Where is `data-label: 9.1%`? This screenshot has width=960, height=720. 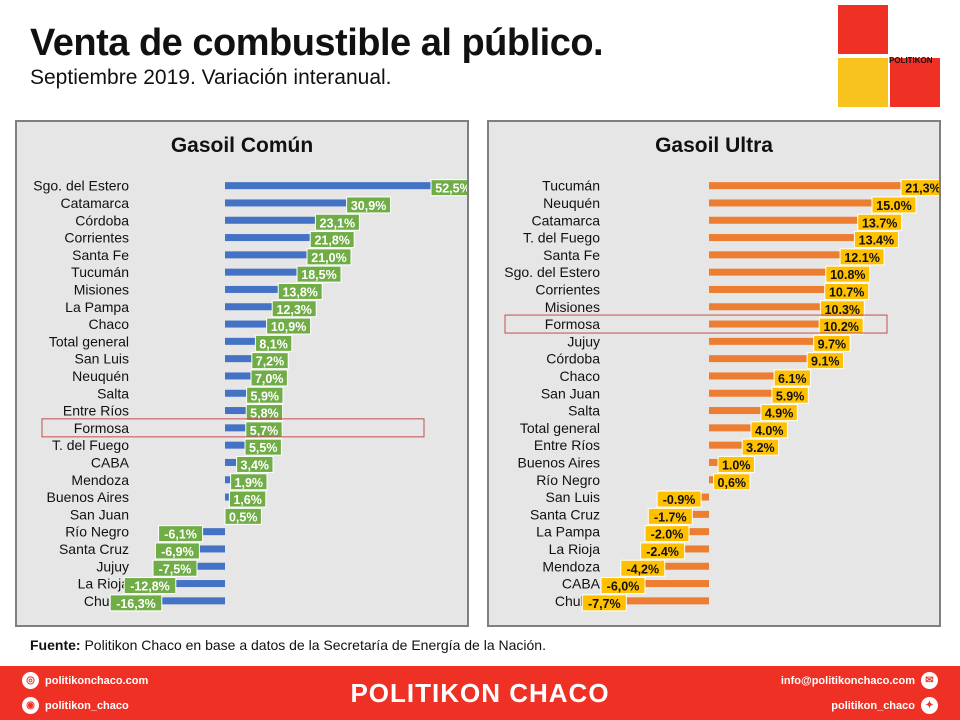 data-label: 9.1% is located at coordinates (825, 362).